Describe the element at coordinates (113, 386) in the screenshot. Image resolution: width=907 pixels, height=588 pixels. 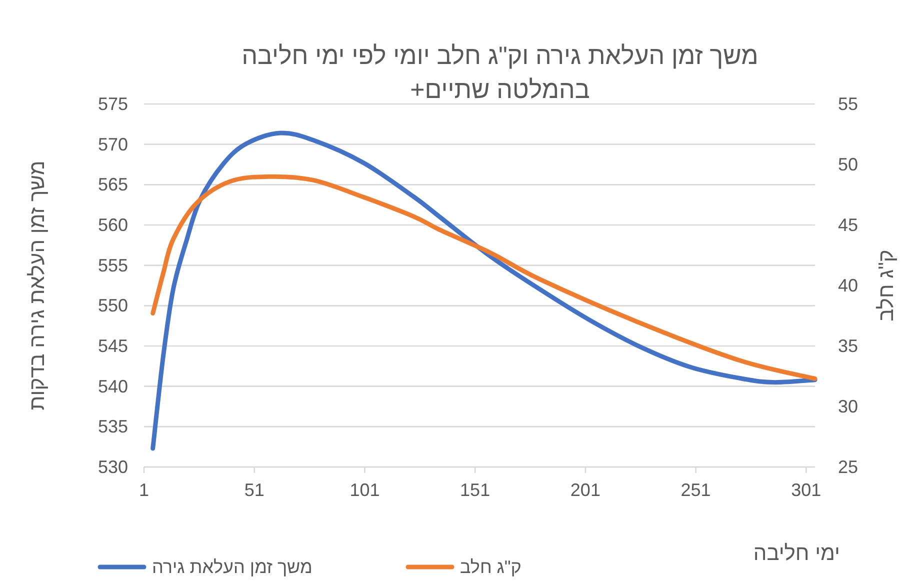
I see `y-tick-label: 540` at that location.